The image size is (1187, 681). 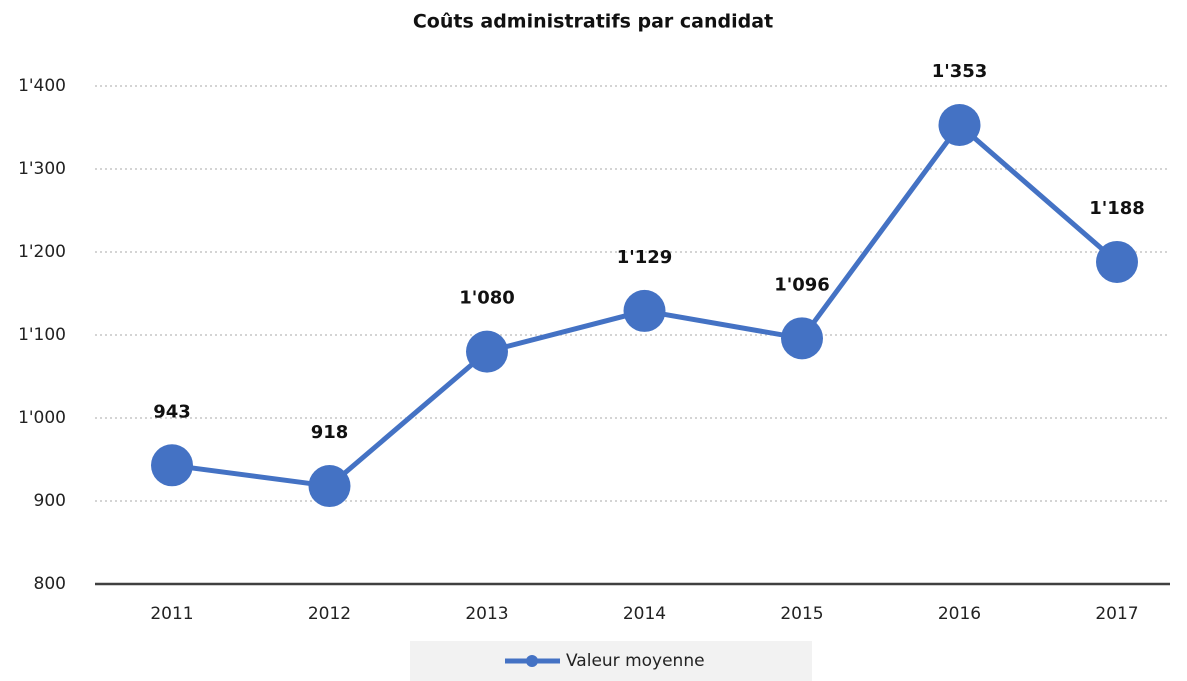 I want to click on value-label: 918, so click(x=330, y=432).